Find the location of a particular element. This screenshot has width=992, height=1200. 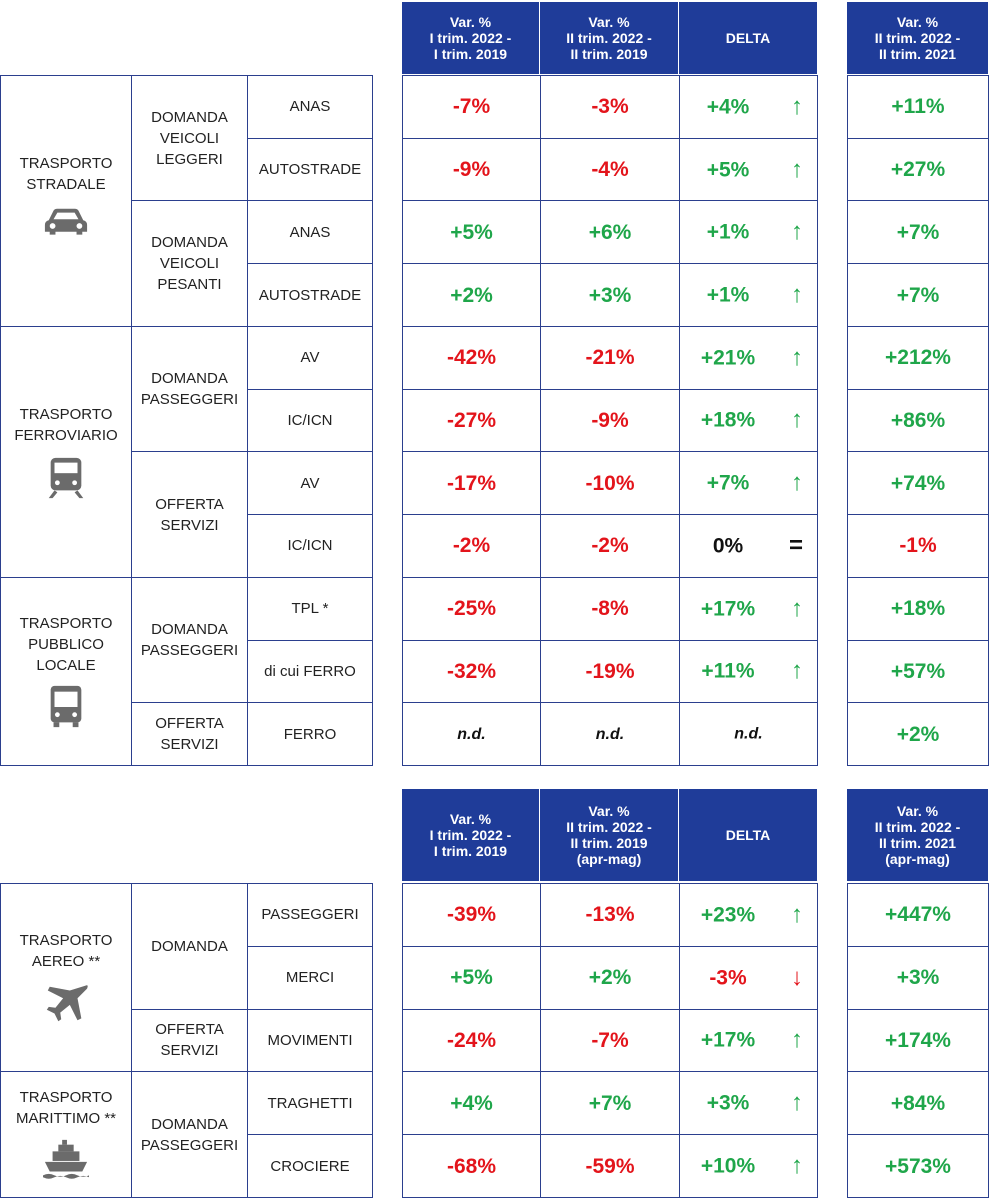

header-line: II trim. 2021 is located at coordinates (917, 843).